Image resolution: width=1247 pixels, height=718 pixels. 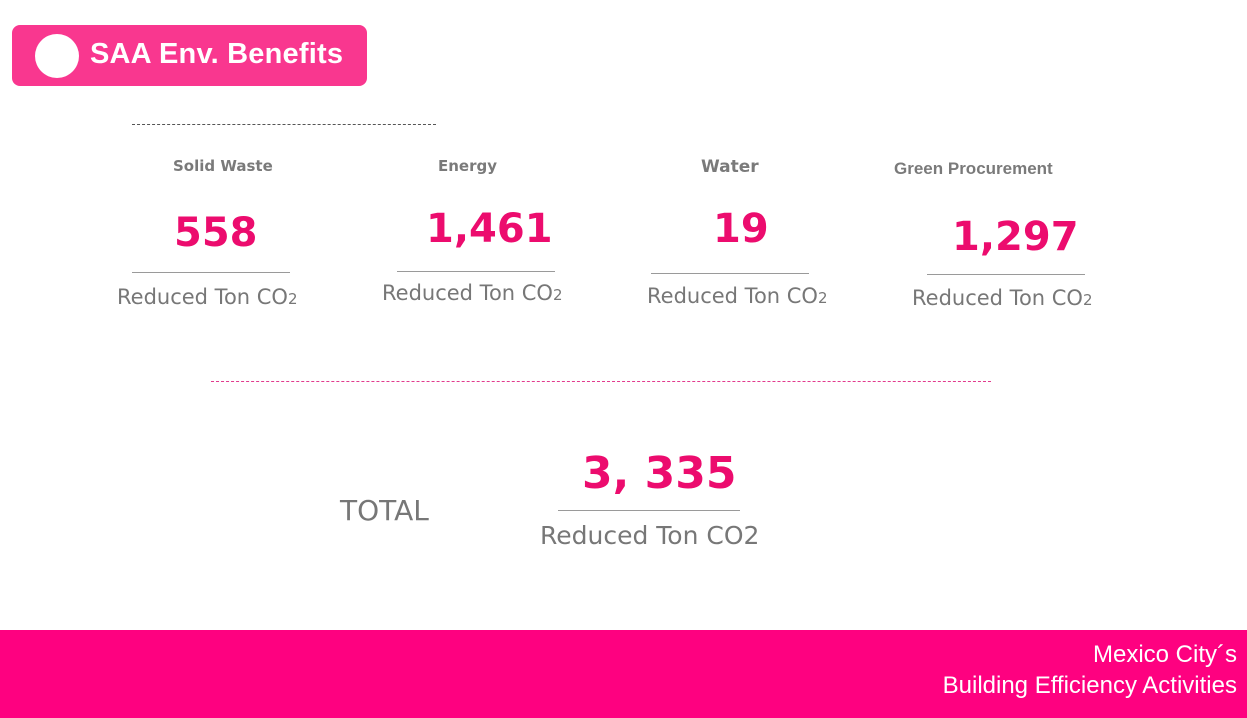 I want to click on total-divider, so click(x=649, y=510).